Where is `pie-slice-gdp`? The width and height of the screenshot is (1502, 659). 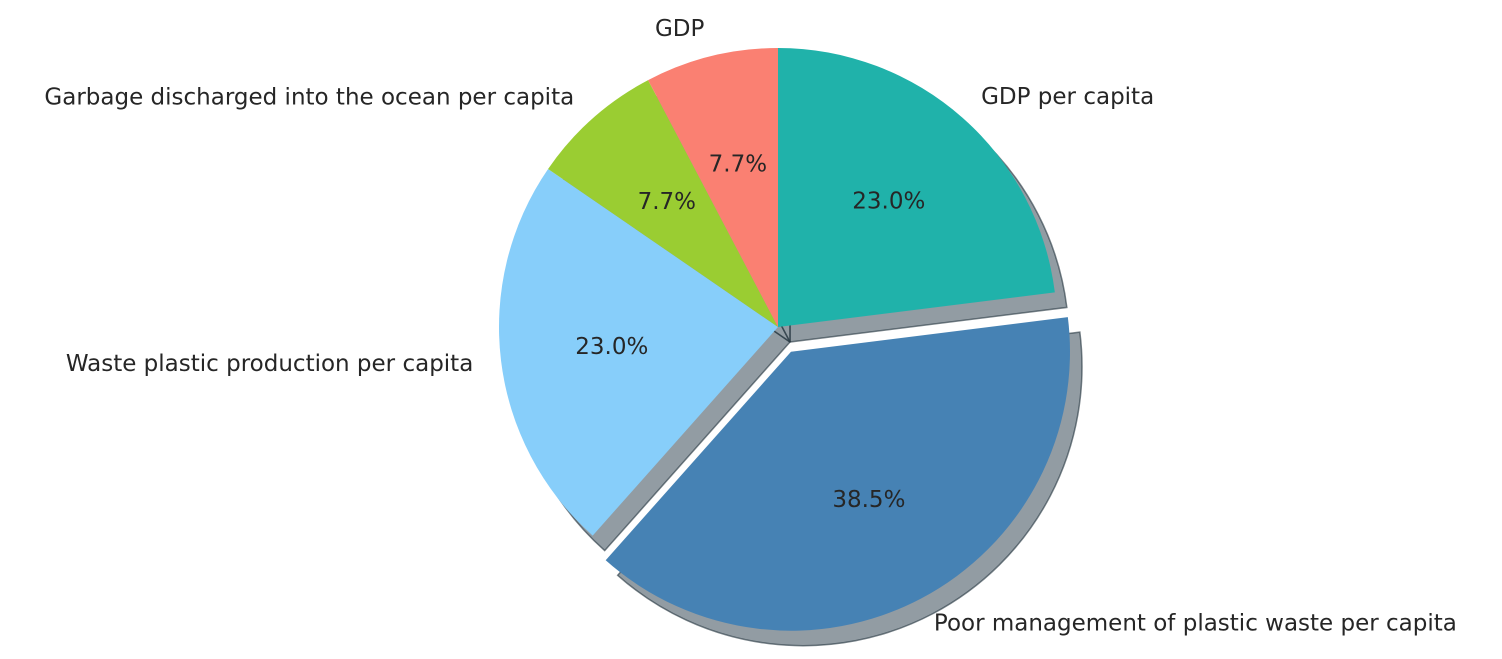 pie-slice-gdp is located at coordinates (713, 187).